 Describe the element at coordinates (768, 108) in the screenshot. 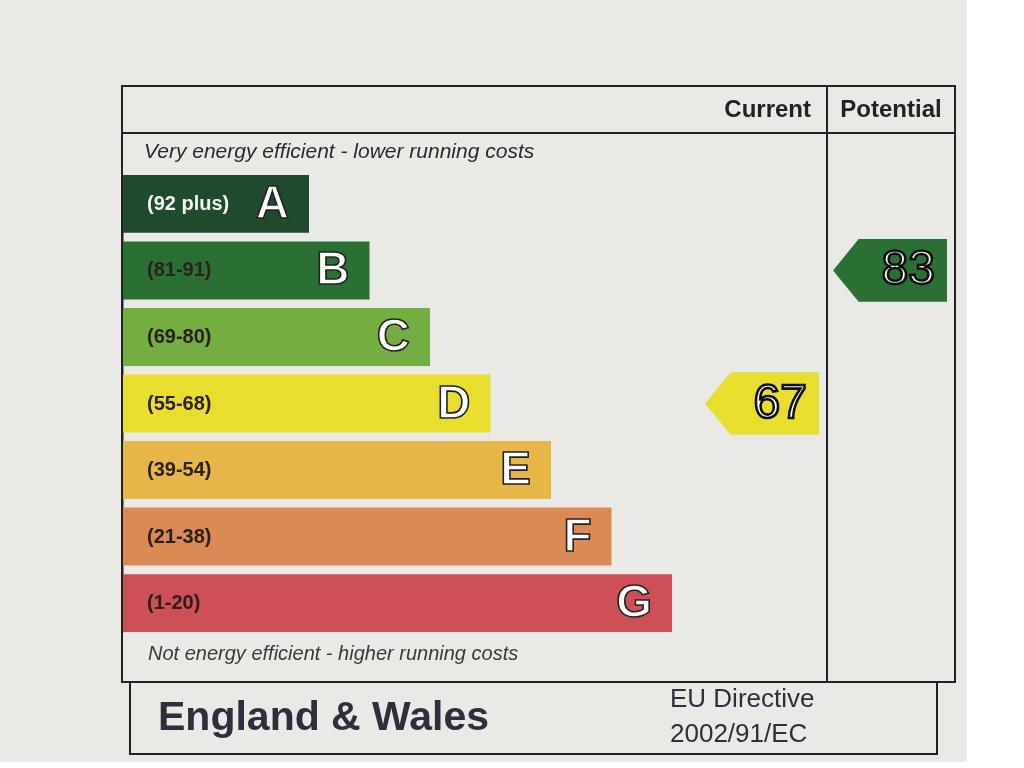

I see `text: Current` at that location.